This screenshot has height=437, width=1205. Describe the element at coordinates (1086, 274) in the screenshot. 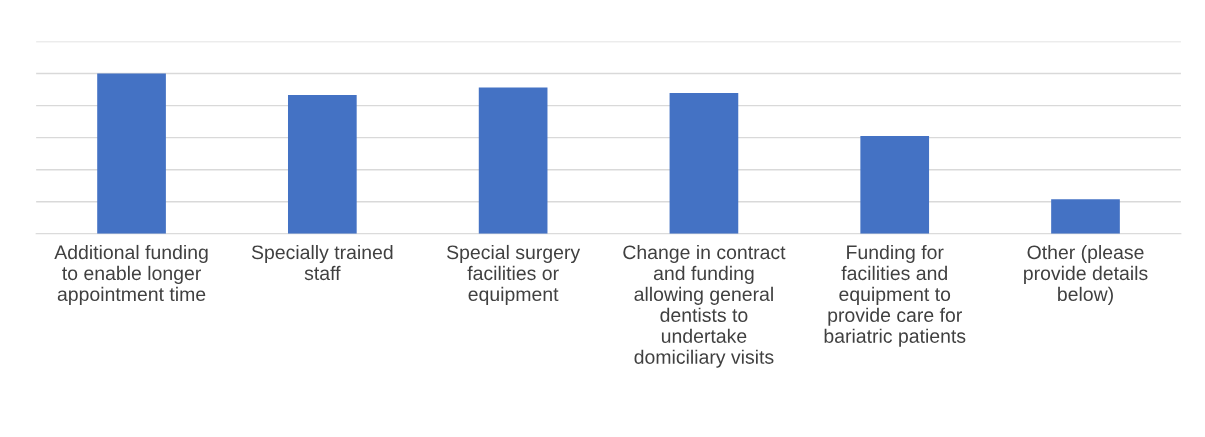

I see `x-tick-label: Other (please provide details below)` at that location.